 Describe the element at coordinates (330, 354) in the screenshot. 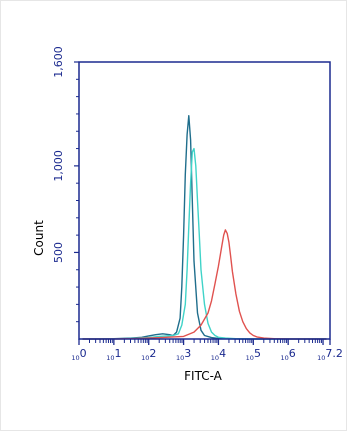

I see `x-tick-label: 107.2` at that location.